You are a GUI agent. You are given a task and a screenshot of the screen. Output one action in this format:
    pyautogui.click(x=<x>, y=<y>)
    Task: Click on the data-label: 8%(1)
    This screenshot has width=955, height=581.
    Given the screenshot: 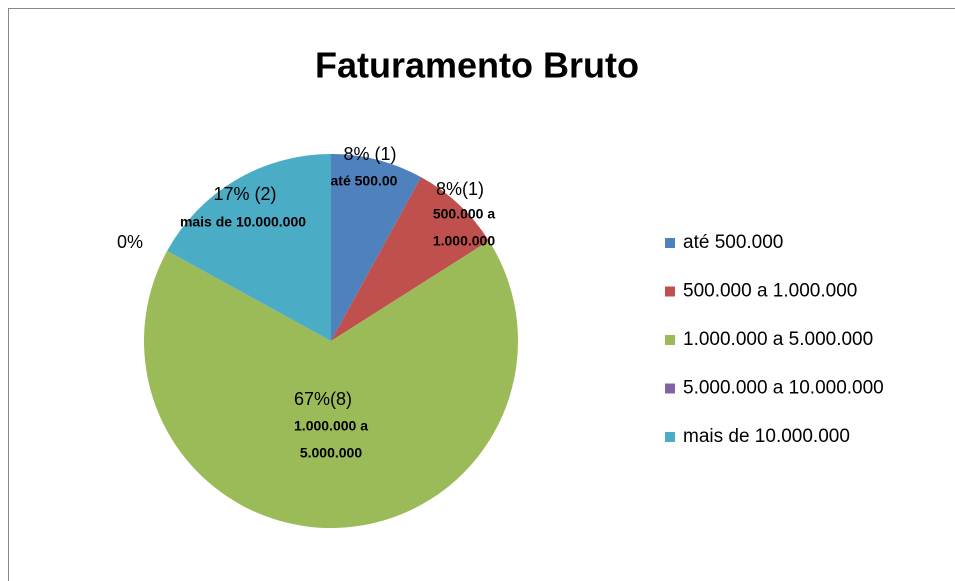 What is the action you would take?
    pyautogui.click(x=460, y=189)
    